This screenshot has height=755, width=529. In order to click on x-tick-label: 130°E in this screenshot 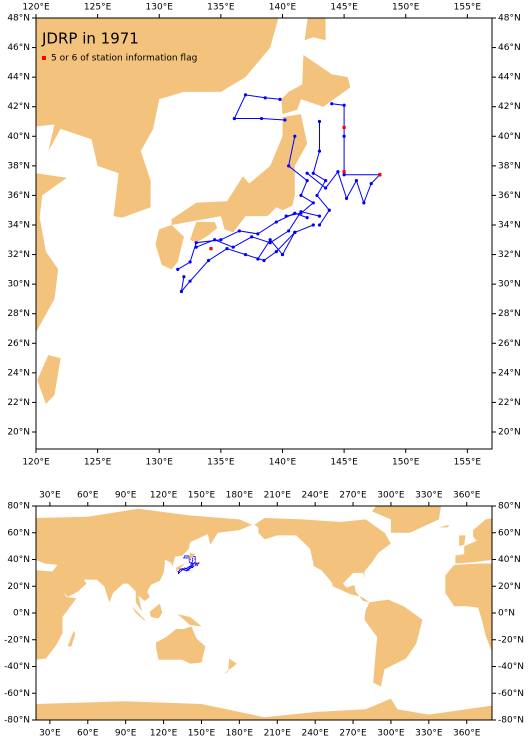, I will do `click(160, 8)`.